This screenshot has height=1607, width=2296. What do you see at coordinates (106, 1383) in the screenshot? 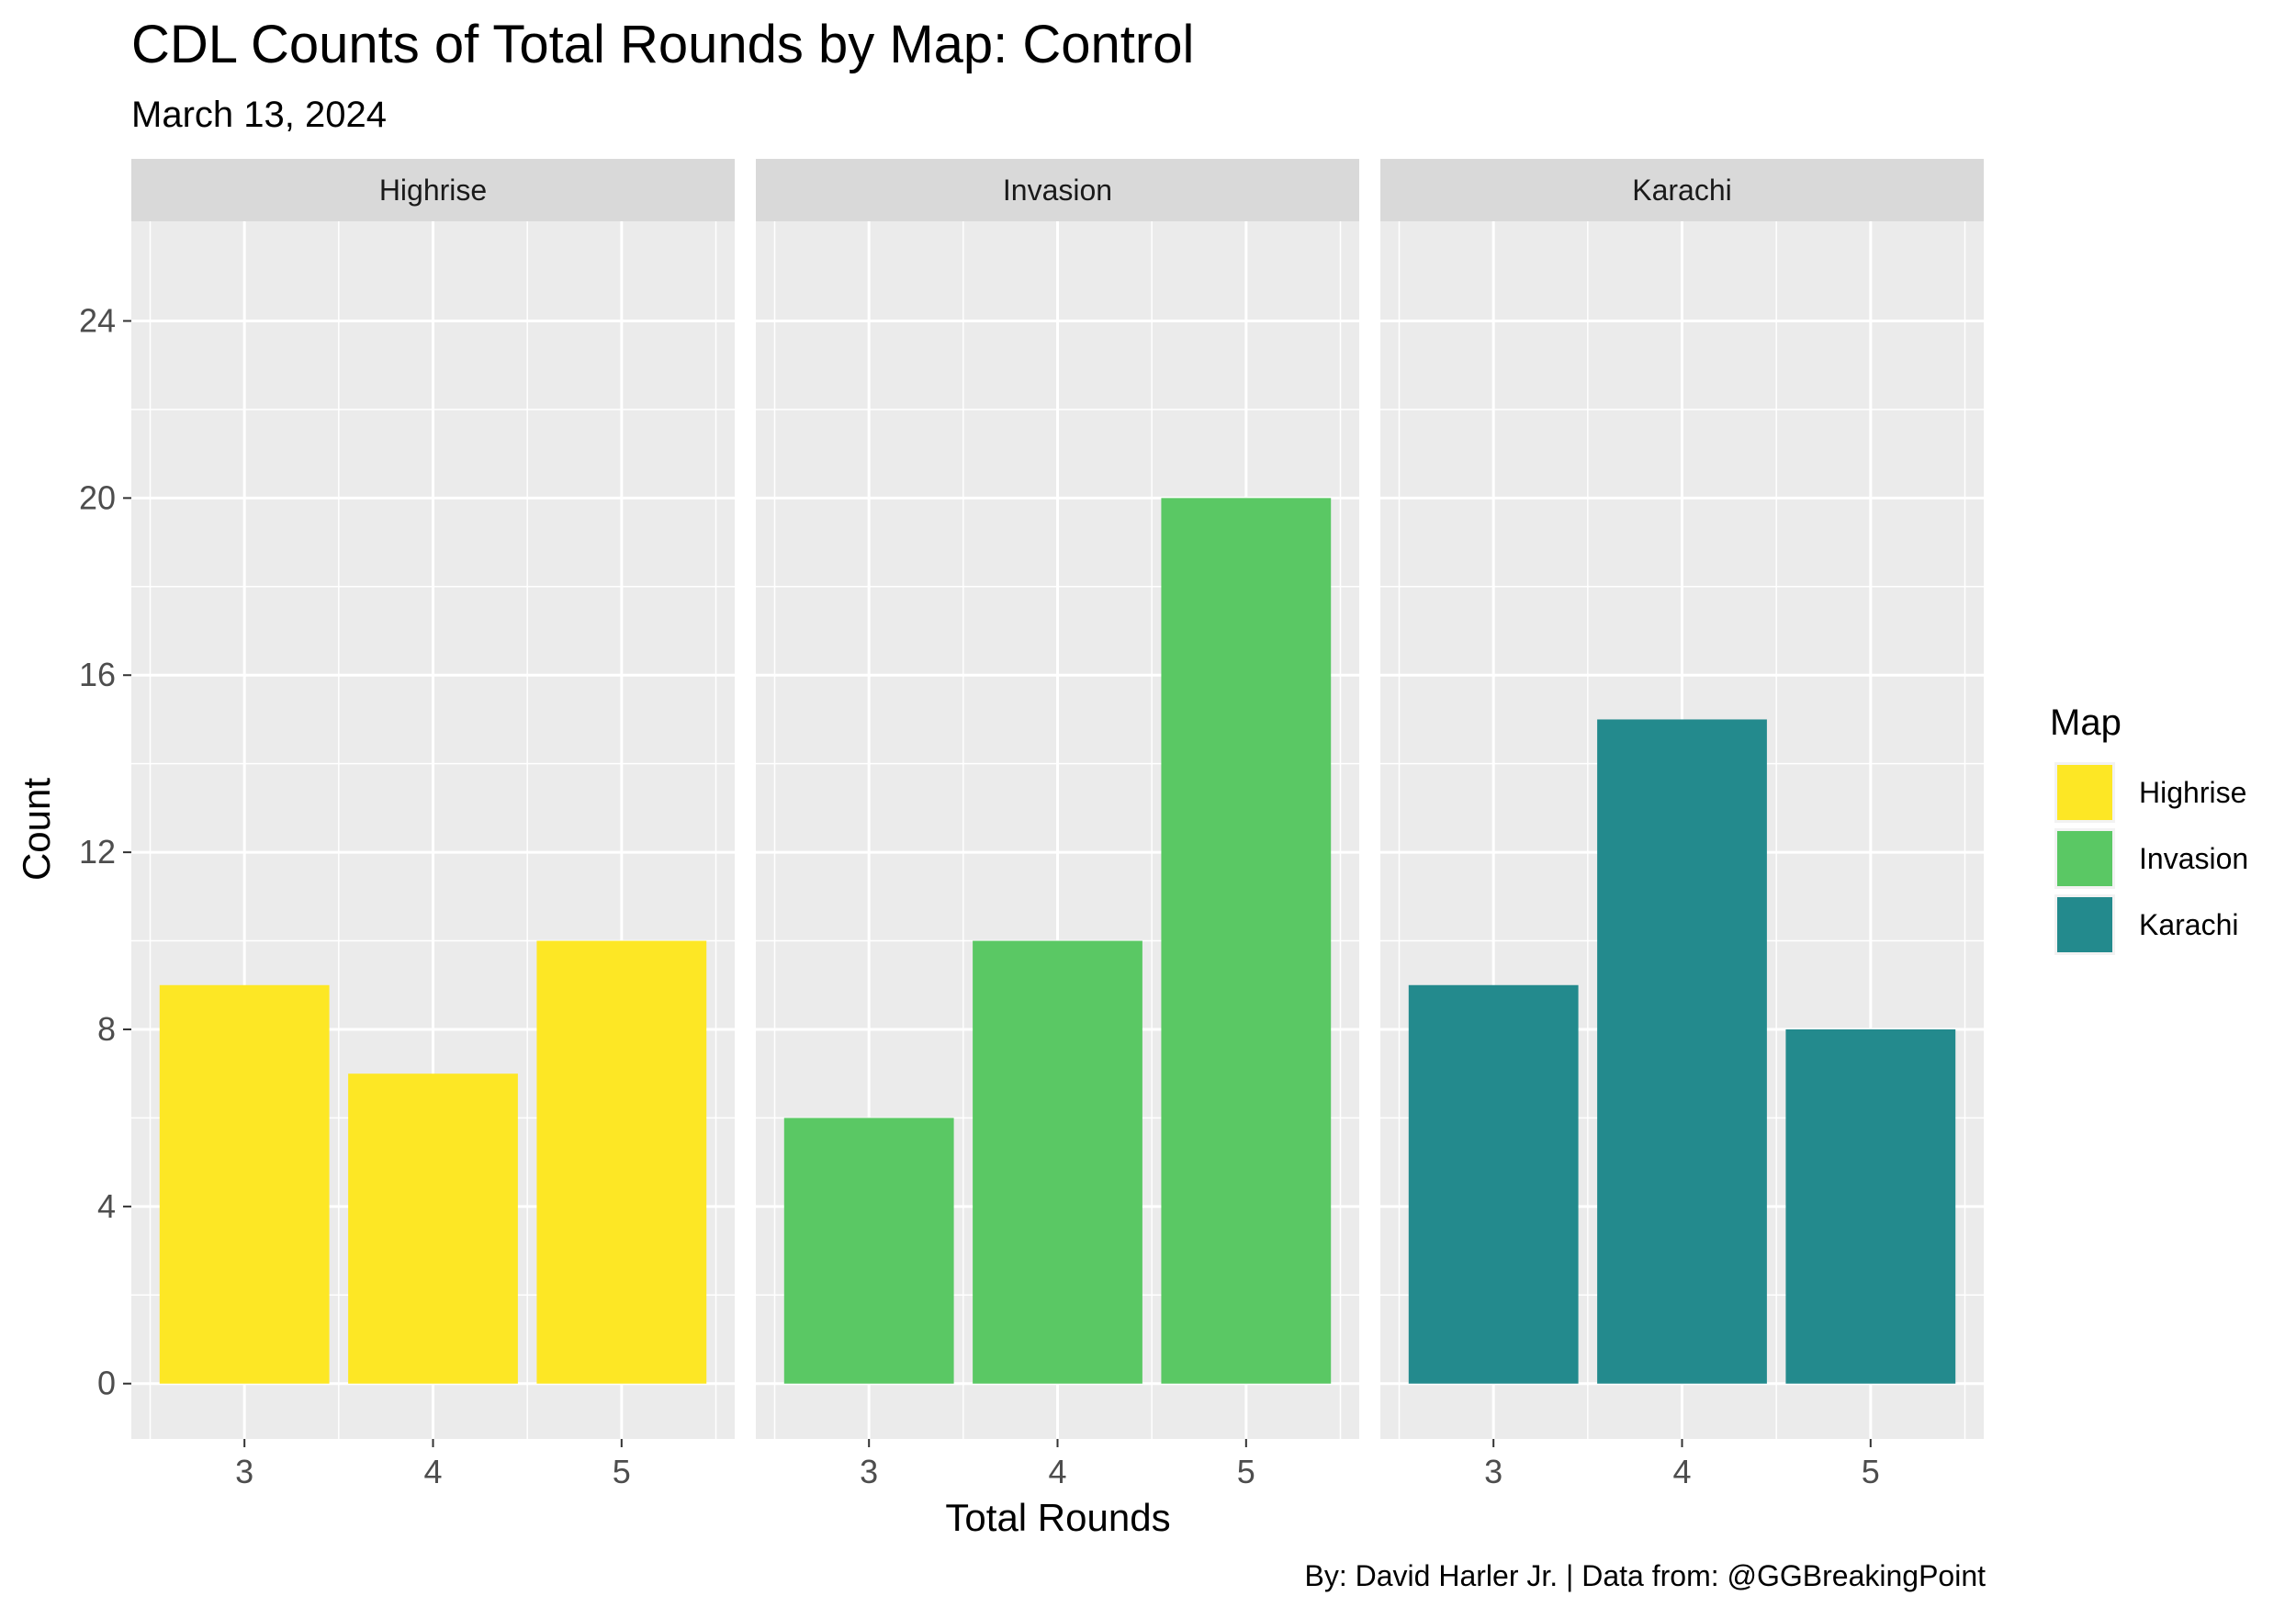
I see `y-tick-label: 0` at bounding box center [106, 1383].